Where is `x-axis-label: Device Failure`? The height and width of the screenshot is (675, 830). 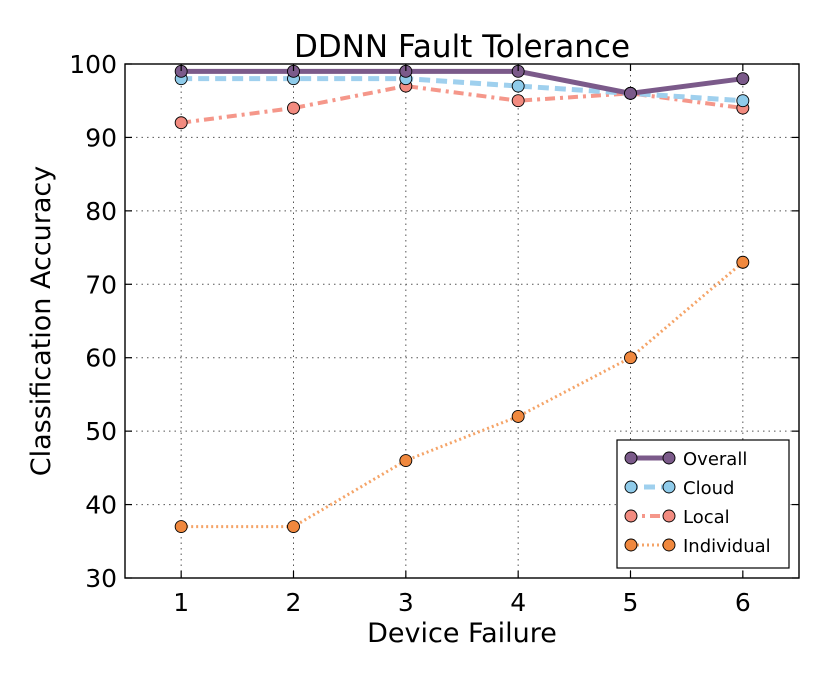 x-axis-label: Device Failure is located at coordinates (462, 633).